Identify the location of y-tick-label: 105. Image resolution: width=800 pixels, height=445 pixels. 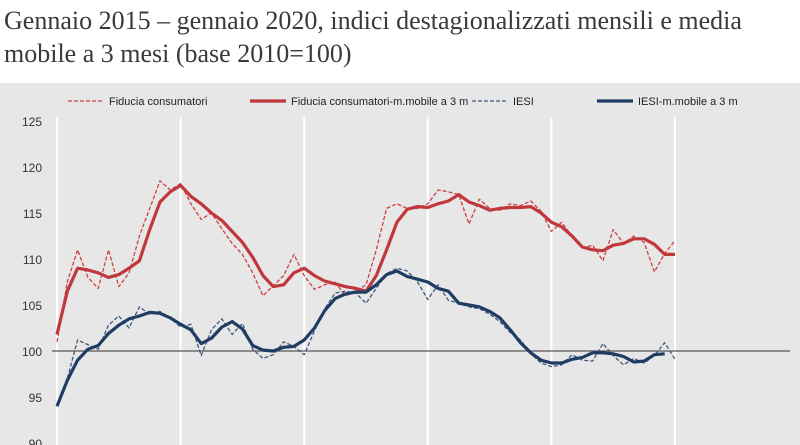
(32, 306).